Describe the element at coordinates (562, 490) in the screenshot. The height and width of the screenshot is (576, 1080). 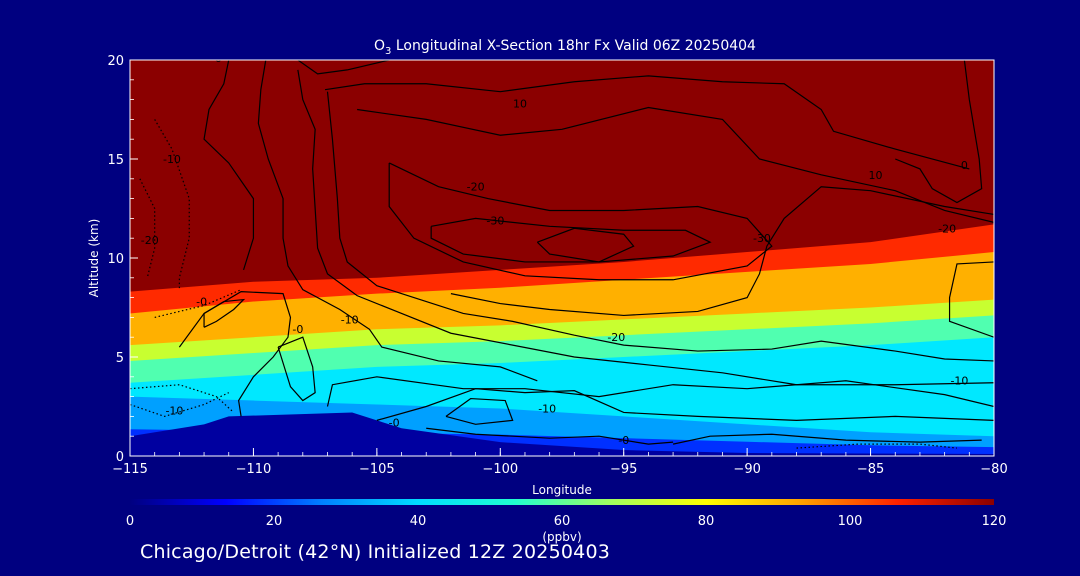
I see `x-axis-label: Longitude` at that location.